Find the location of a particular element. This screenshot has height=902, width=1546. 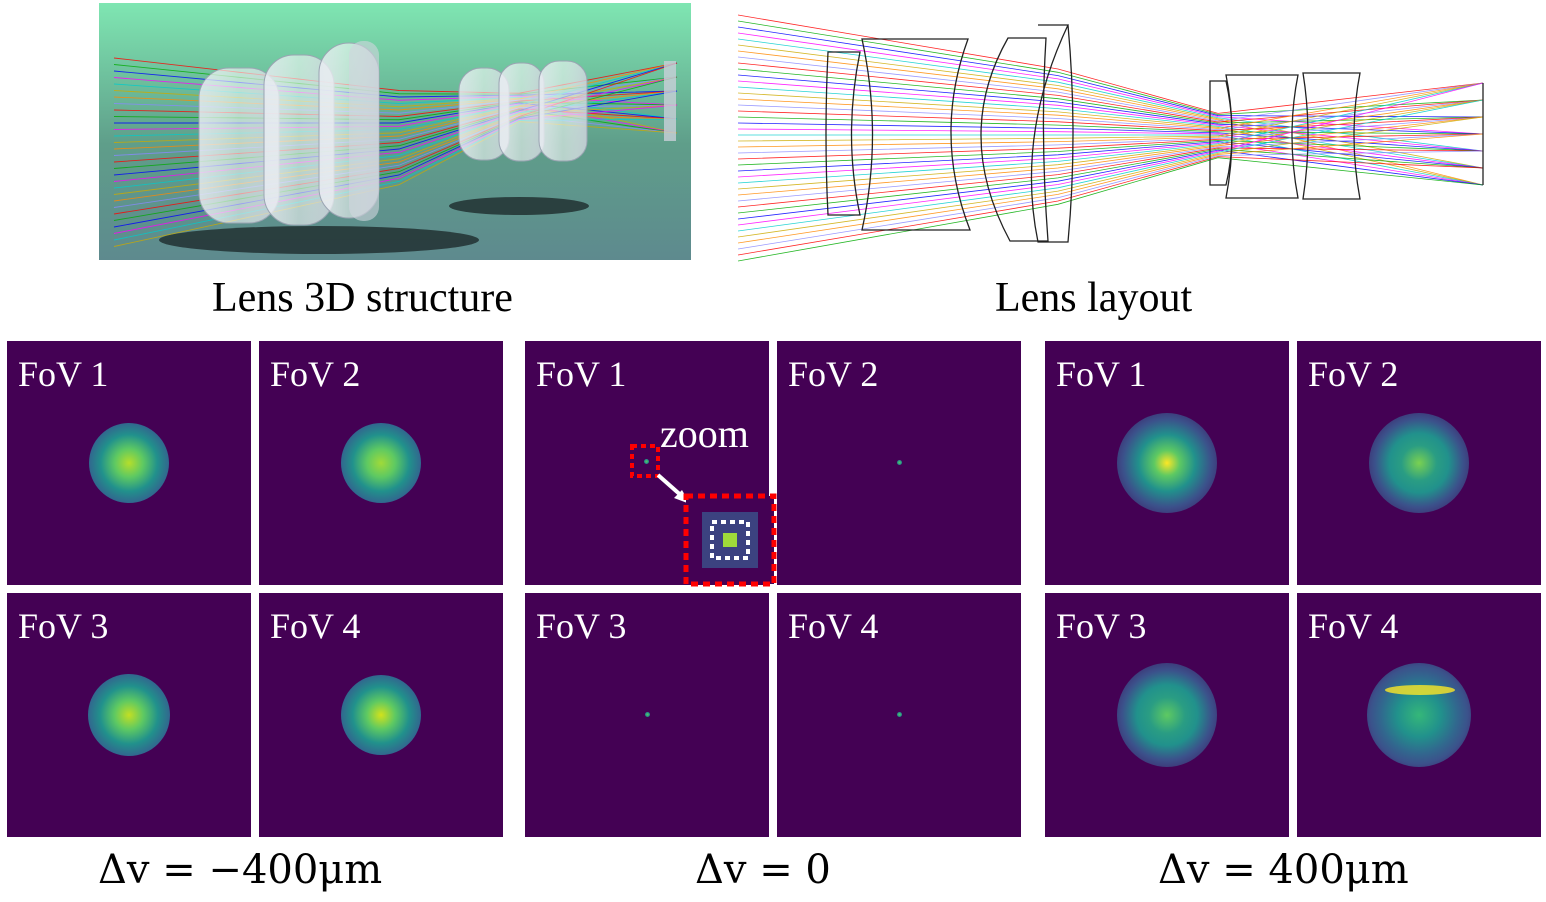

lens-layout-caption: Lens layout is located at coordinates (1094, 298).